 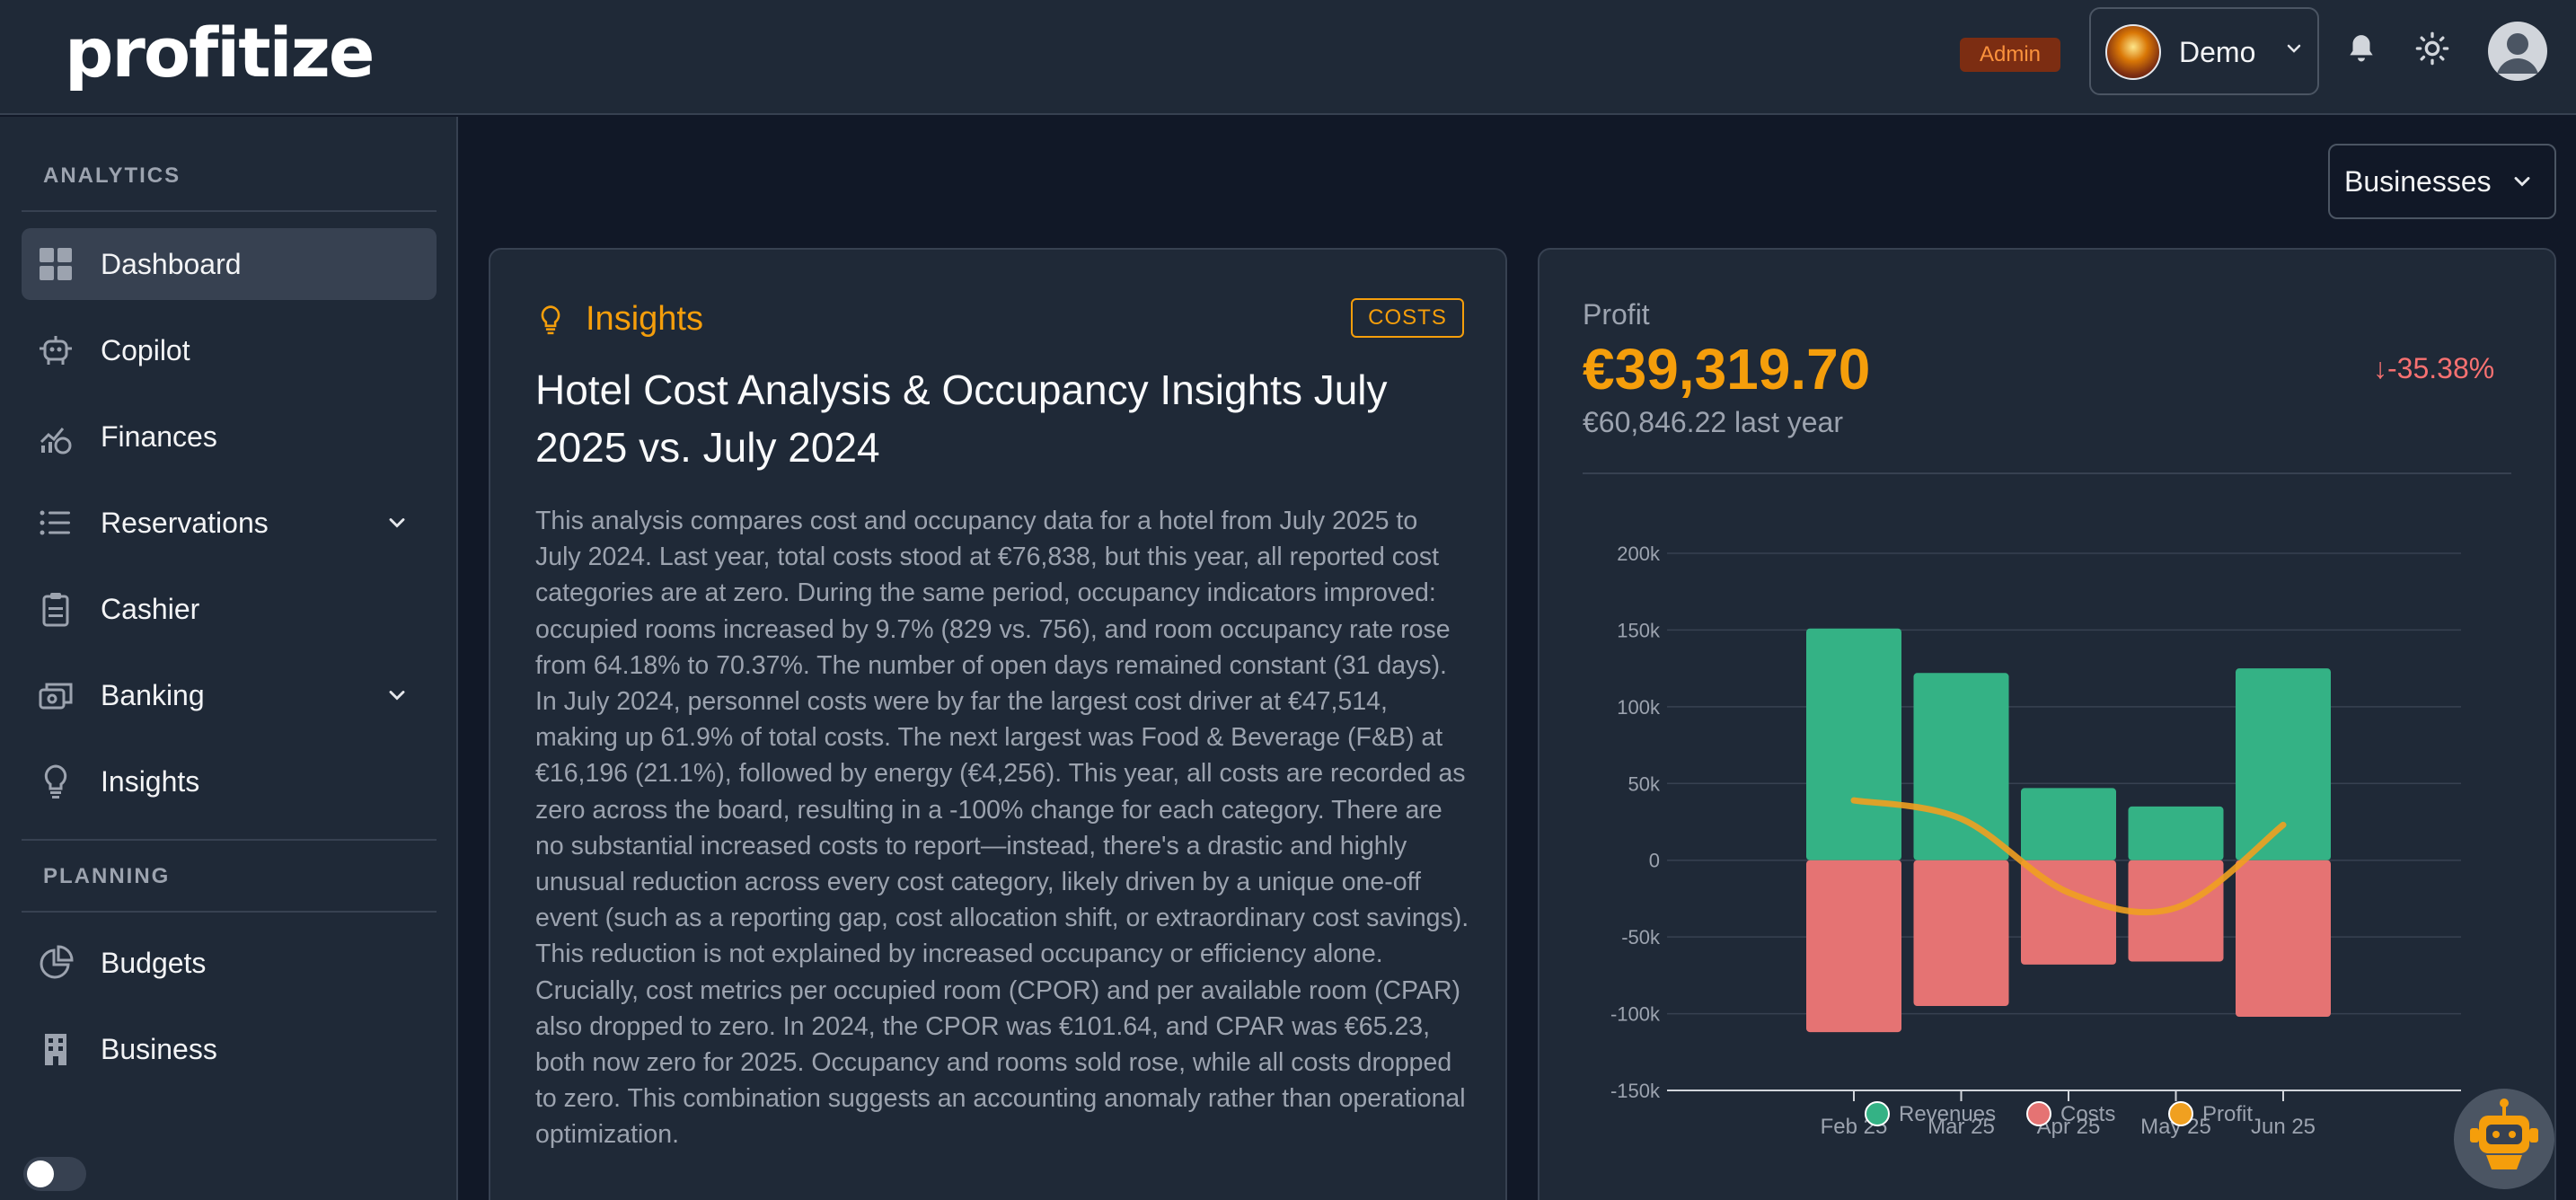 I want to click on line-profit, so click(x=2068, y=856).